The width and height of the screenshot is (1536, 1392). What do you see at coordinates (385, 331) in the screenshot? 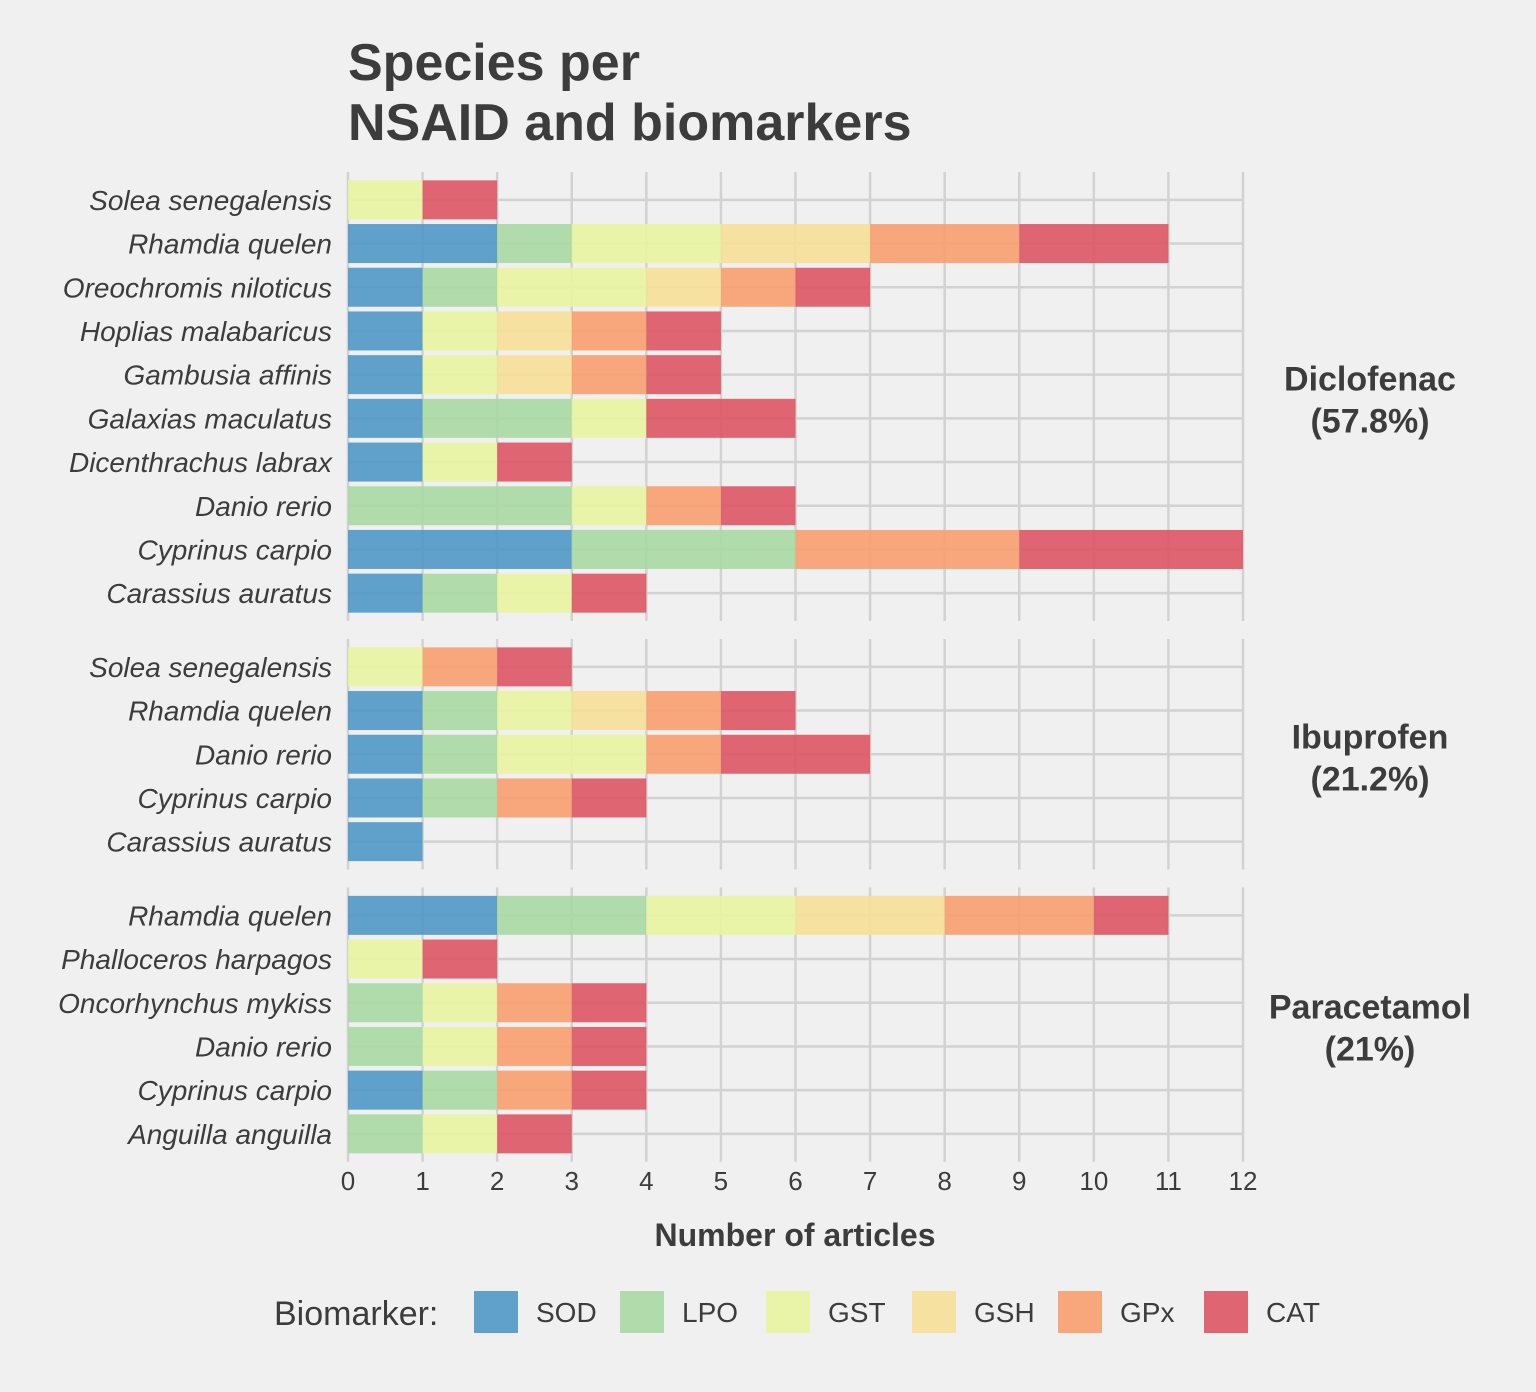
I see `bar-diclofenac-hoplias-malabaricus-sod` at bounding box center [385, 331].